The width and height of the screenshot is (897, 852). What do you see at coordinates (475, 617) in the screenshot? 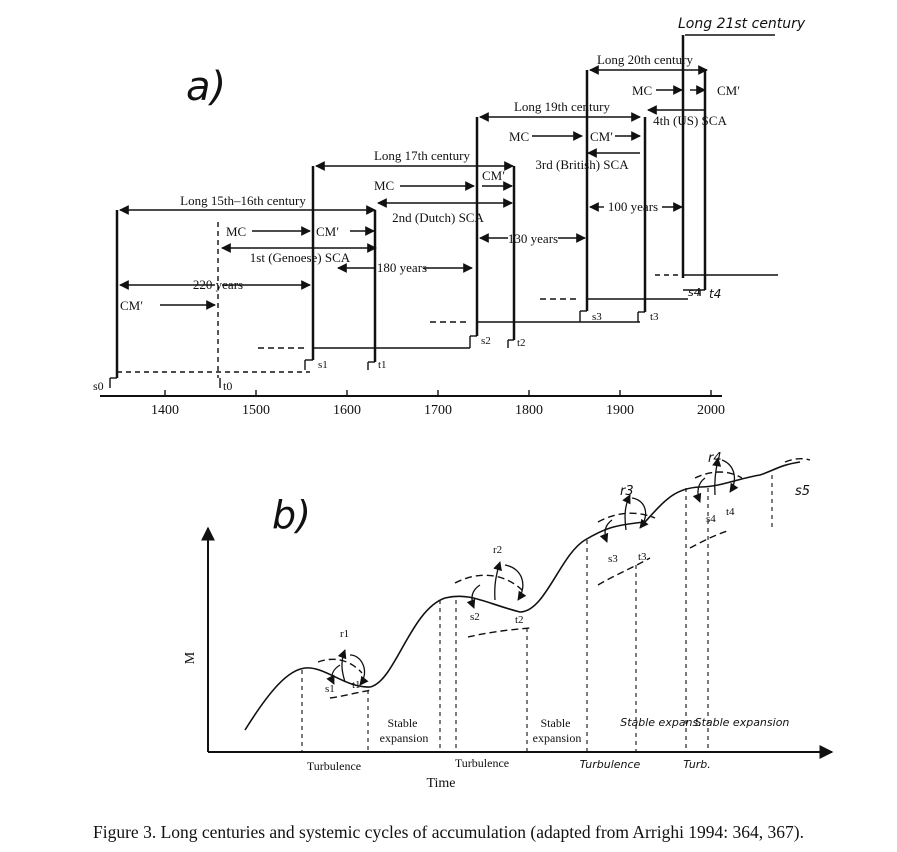
I see `point-label: s2` at bounding box center [475, 617].